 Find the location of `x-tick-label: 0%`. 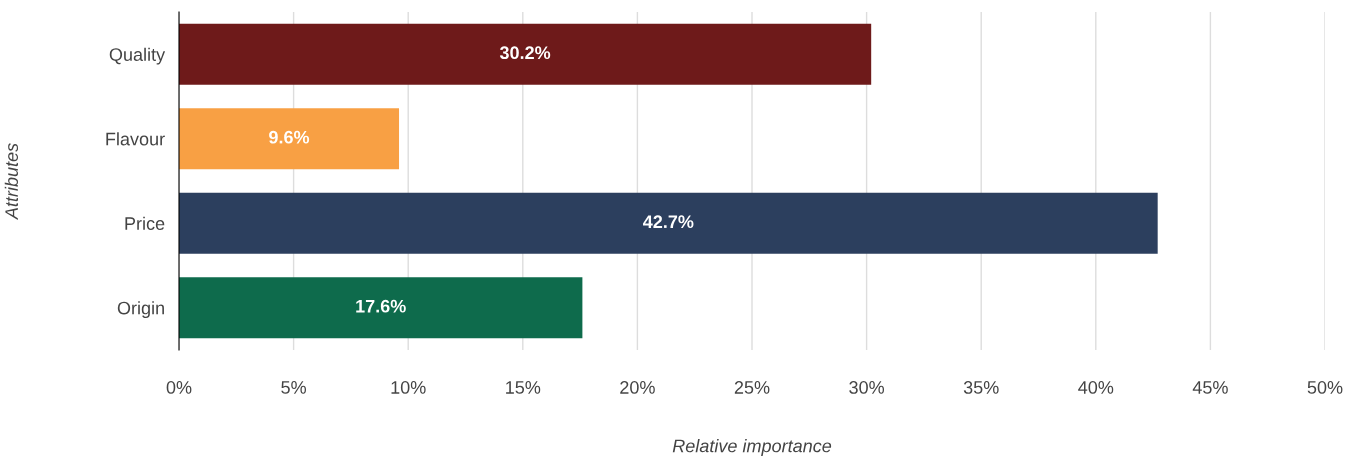

x-tick-label: 0% is located at coordinates (179, 387).